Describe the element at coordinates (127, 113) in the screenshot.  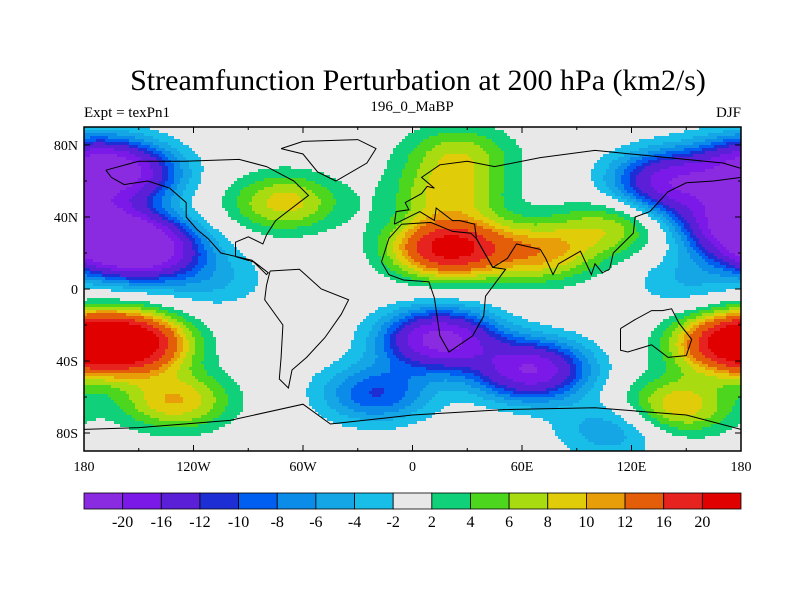
I see `subtitle-left: Expt = texPn1` at that location.